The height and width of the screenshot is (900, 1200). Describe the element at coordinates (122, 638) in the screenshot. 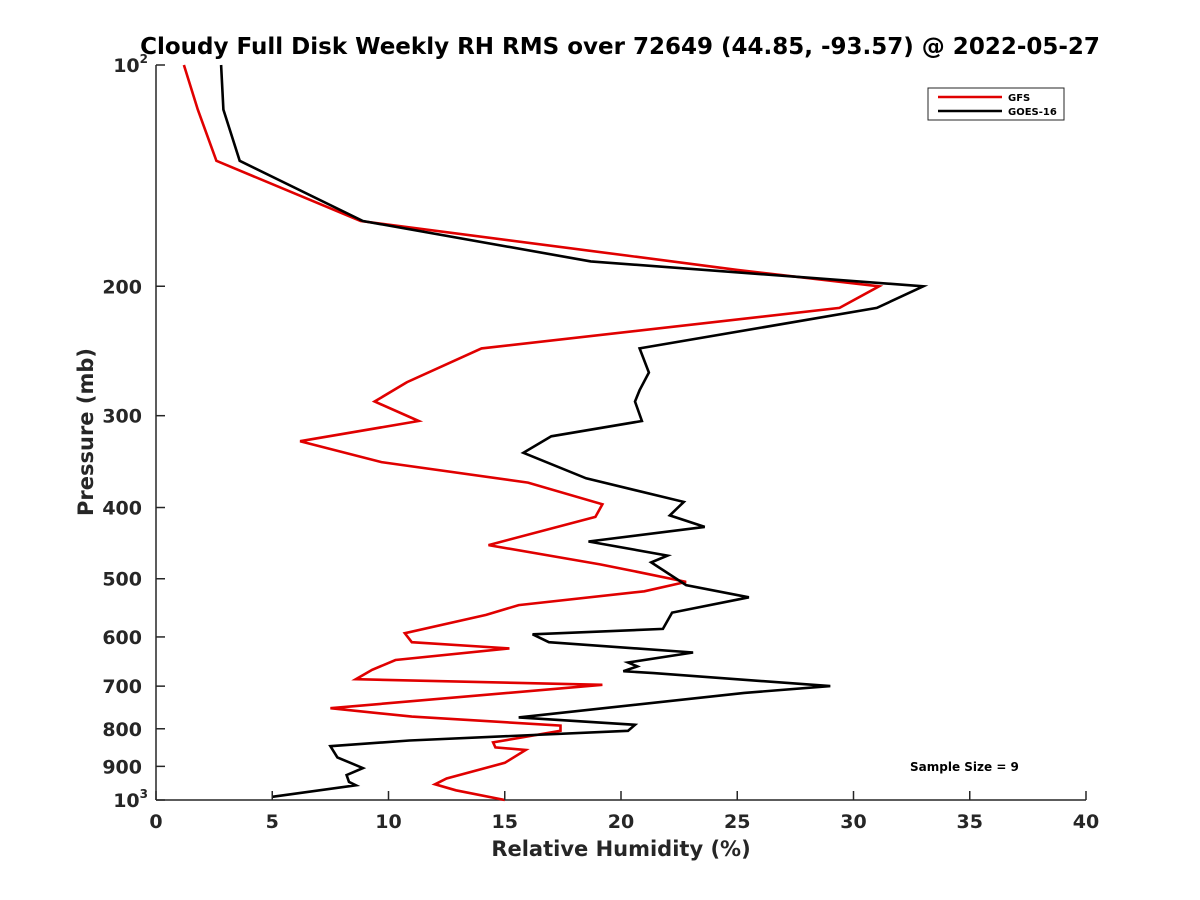

I see `y-tick-label: 600` at that location.